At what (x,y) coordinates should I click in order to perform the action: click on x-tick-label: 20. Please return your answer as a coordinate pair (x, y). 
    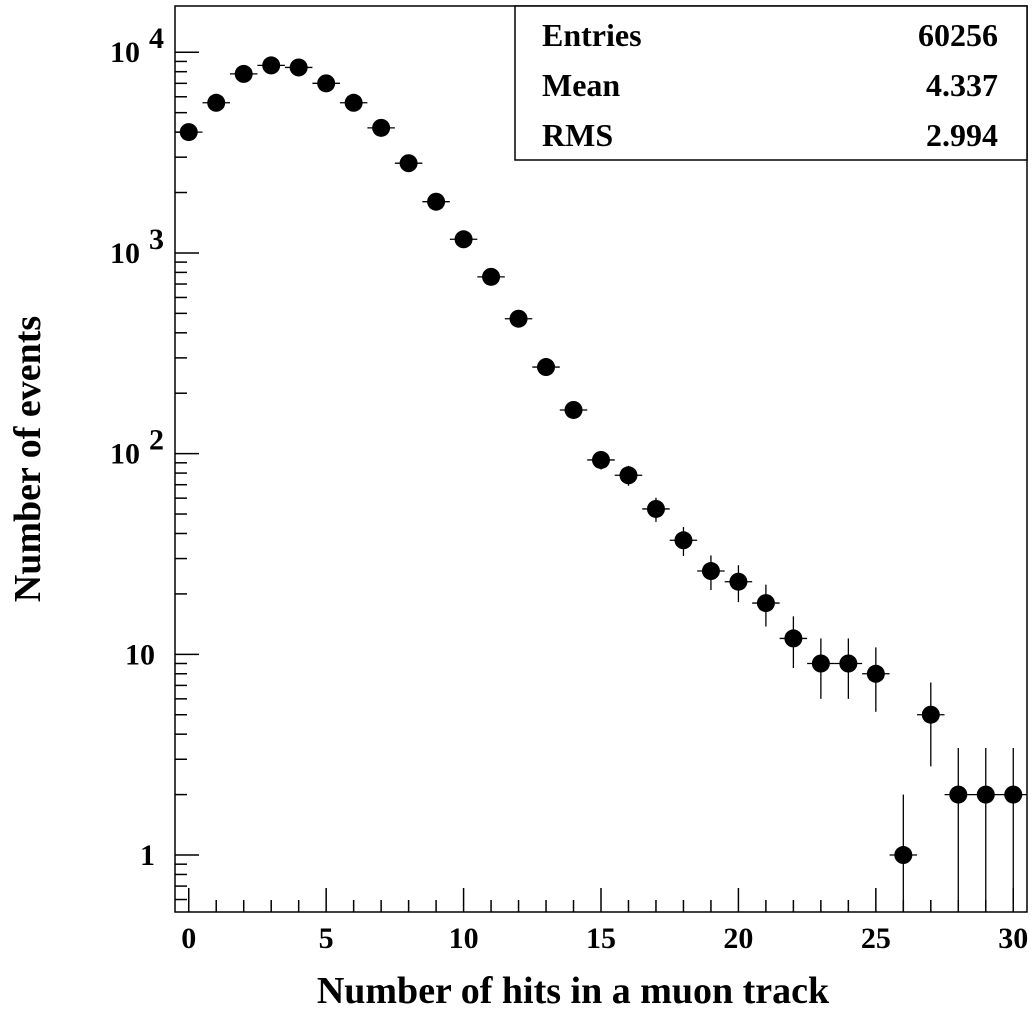
    Looking at the image, I should click on (738, 938).